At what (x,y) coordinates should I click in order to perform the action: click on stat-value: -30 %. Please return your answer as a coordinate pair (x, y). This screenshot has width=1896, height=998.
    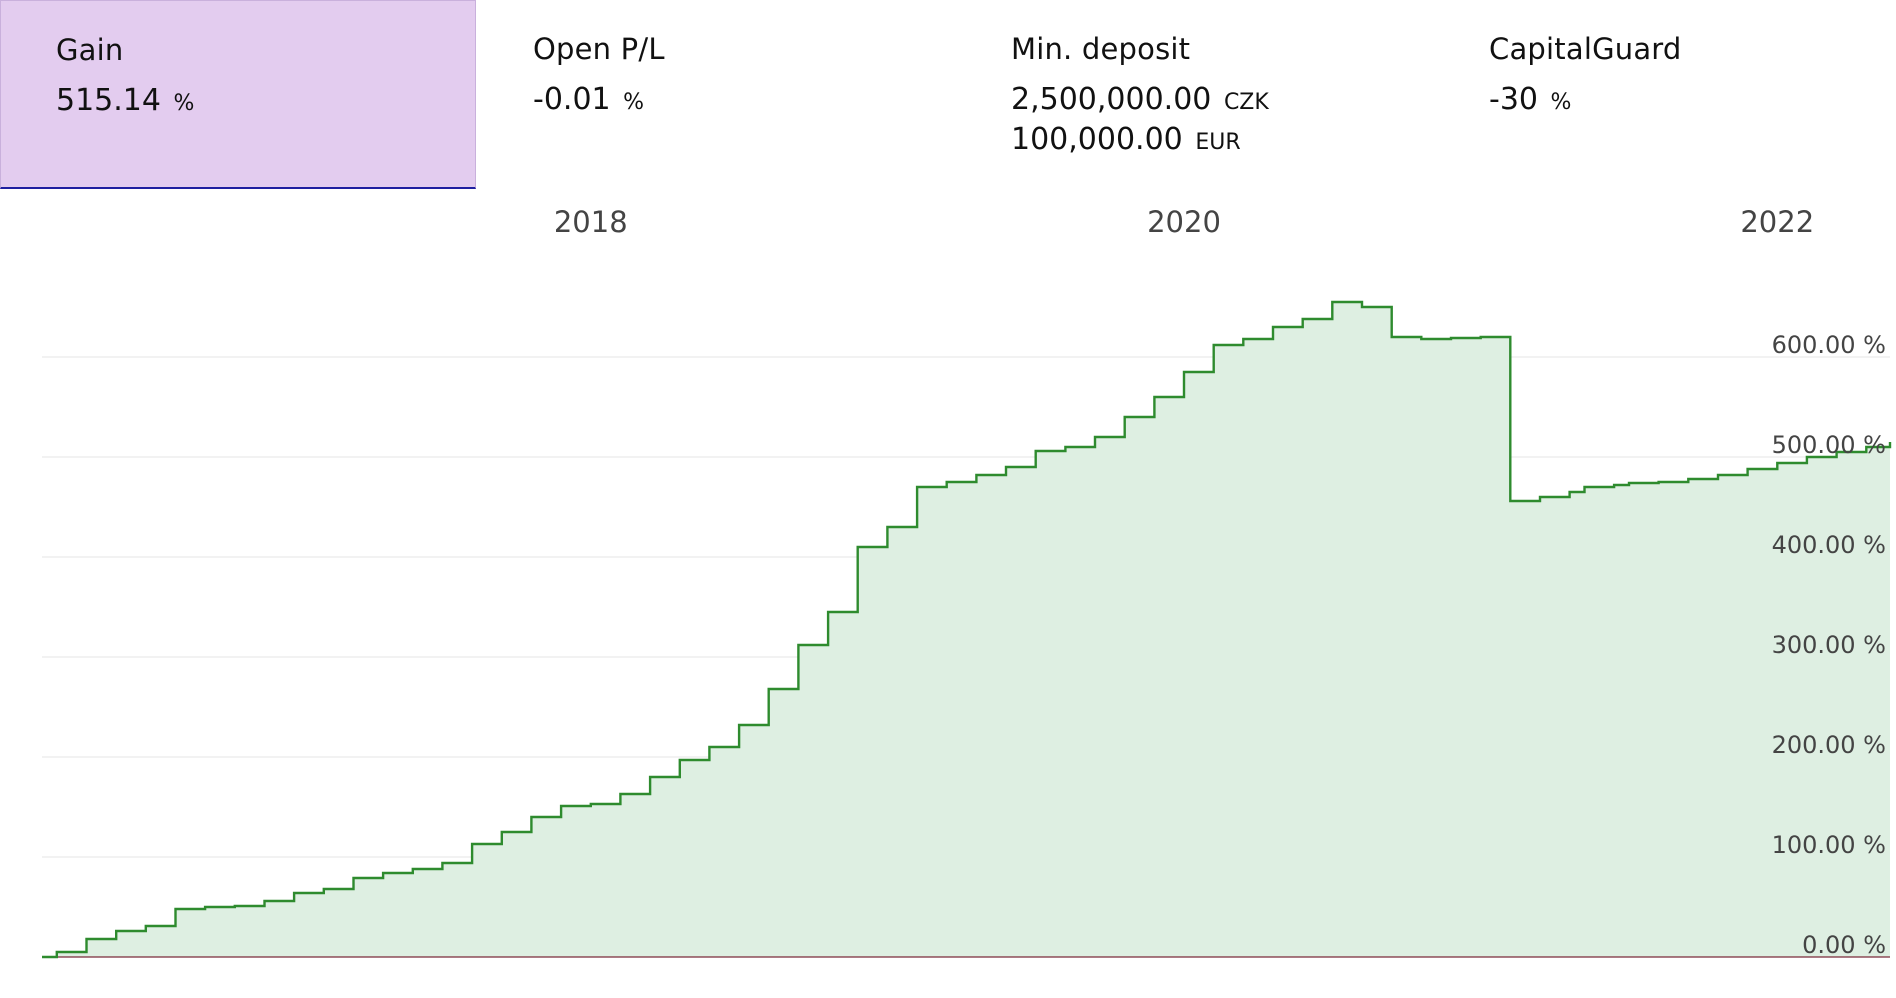
    Looking at the image, I should click on (1530, 101).